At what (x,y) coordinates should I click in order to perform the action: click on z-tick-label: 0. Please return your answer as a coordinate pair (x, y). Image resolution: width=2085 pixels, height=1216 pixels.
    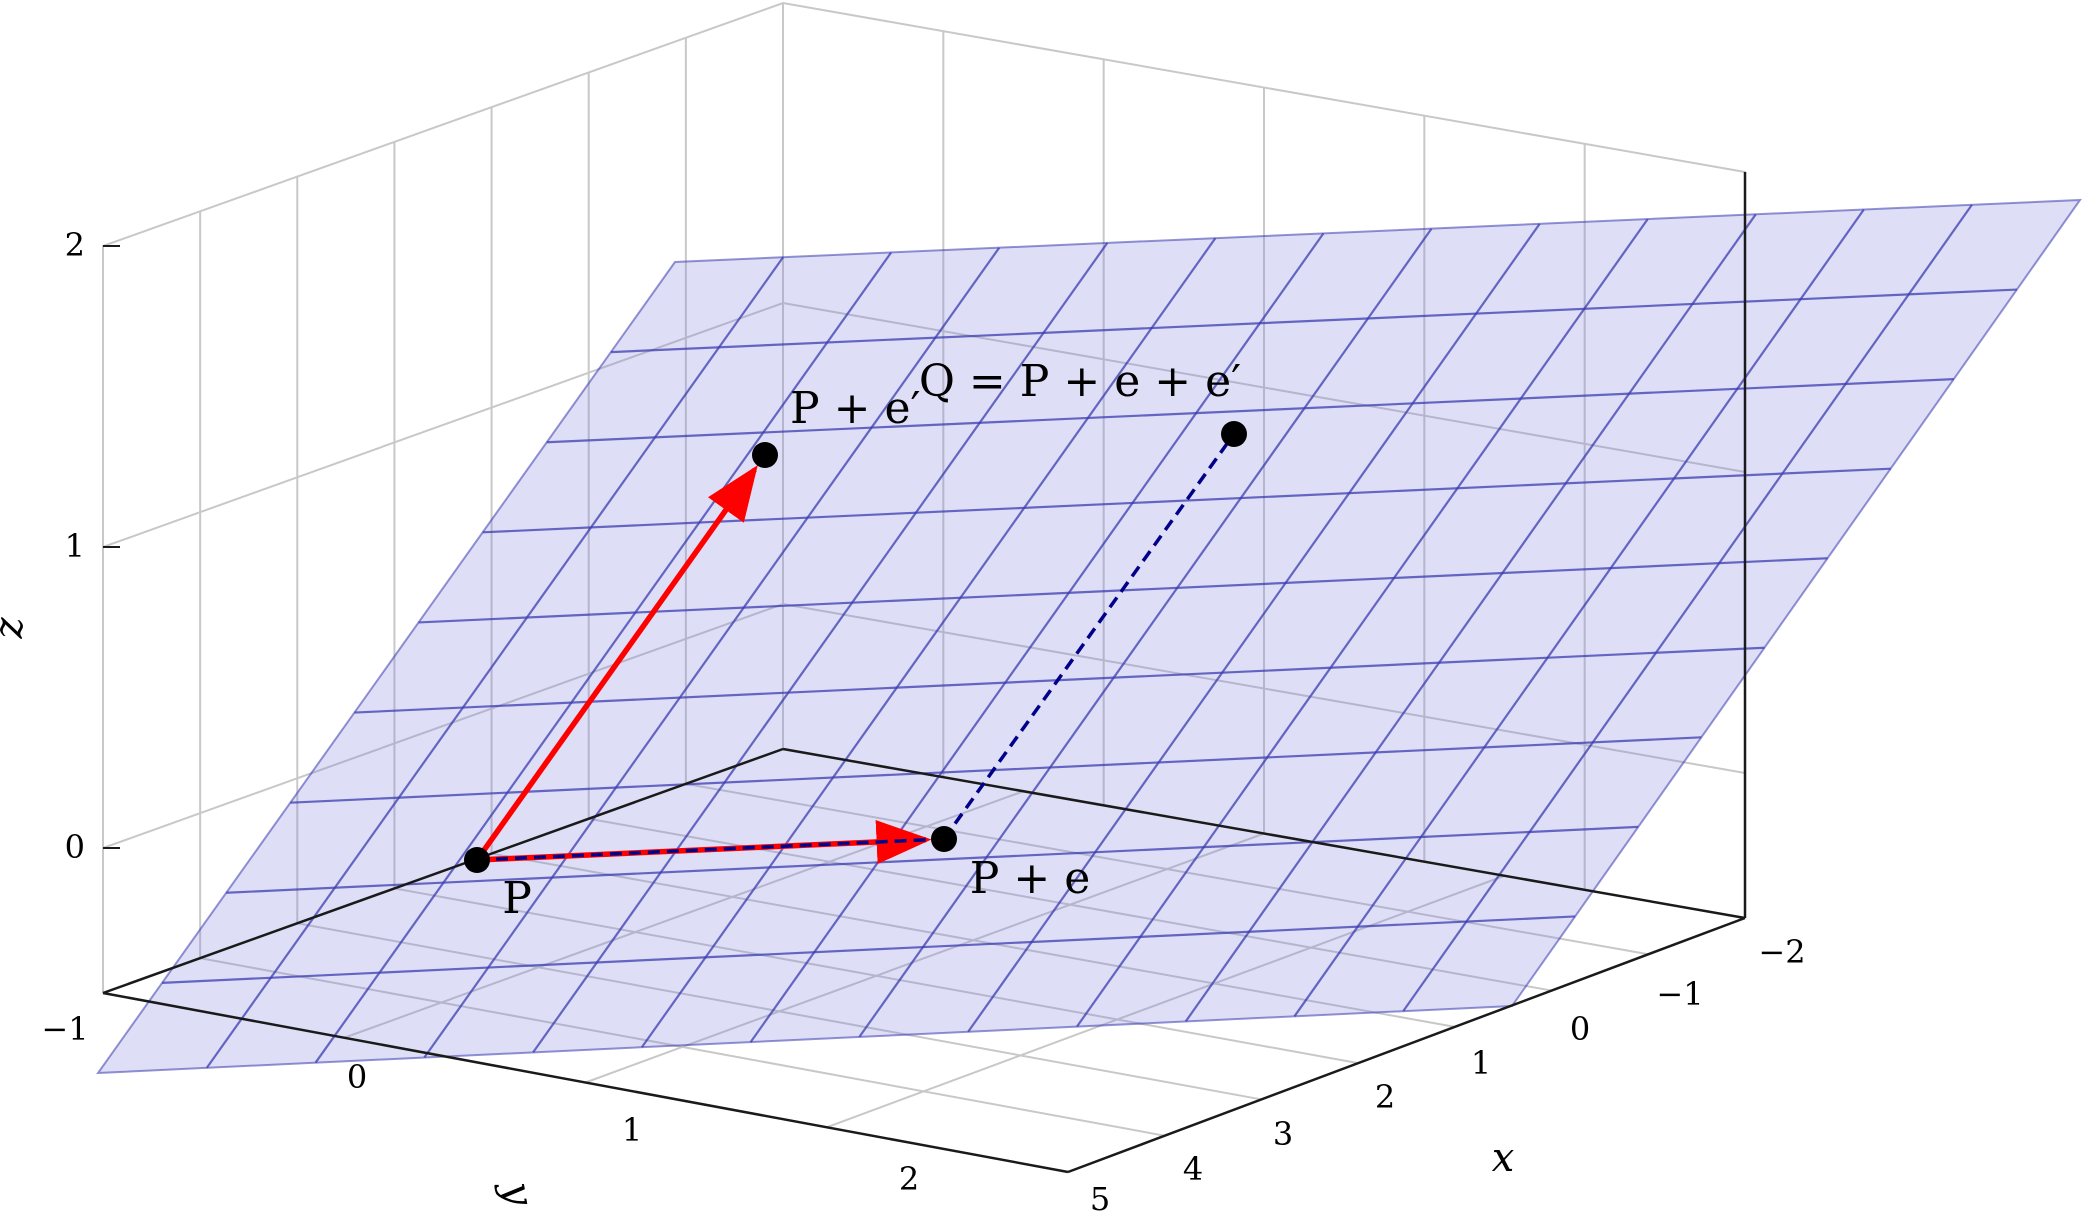
    Looking at the image, I should click on (75, 847).